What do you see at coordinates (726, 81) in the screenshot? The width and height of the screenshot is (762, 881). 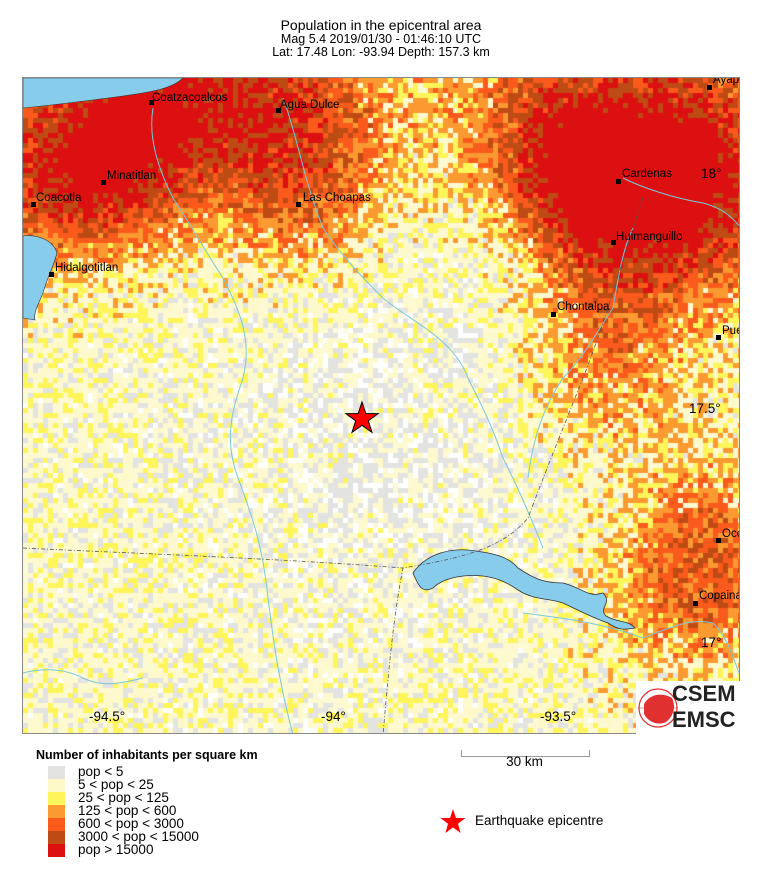 I see `city-label: Ayap` at bounding box center [726, 81].